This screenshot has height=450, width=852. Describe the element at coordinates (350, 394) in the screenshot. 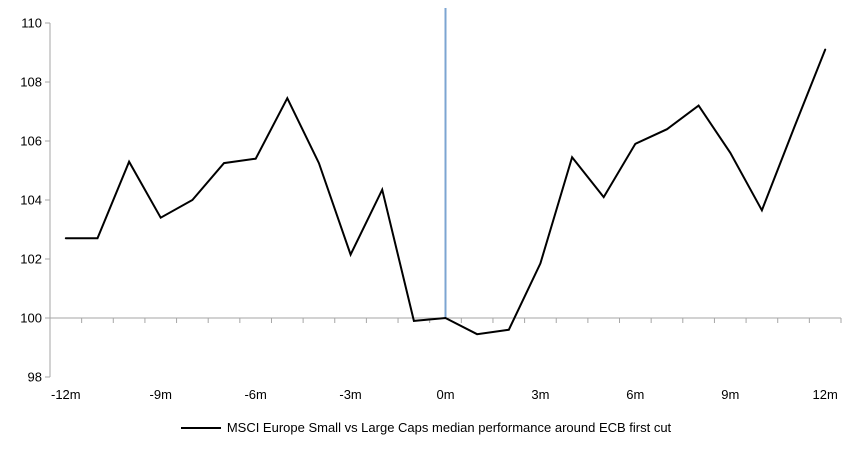

I see `x-tick-label: -3m` at that location.